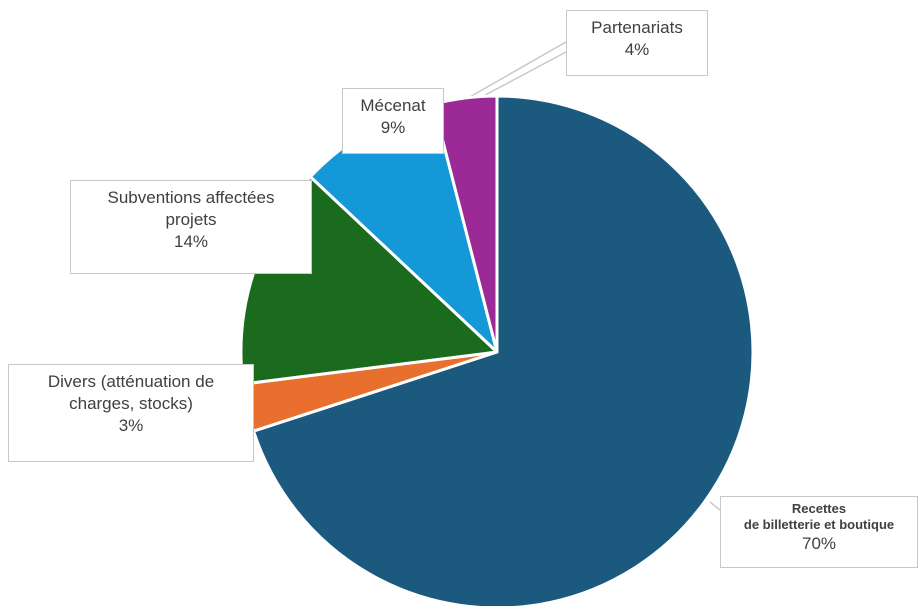 The height and width of the screenshot is (606, 922). What do you see at coordinates (131, 425) in the screenshot?
I see `label-divers-pct: 3%` at bounding box center [131, 425].